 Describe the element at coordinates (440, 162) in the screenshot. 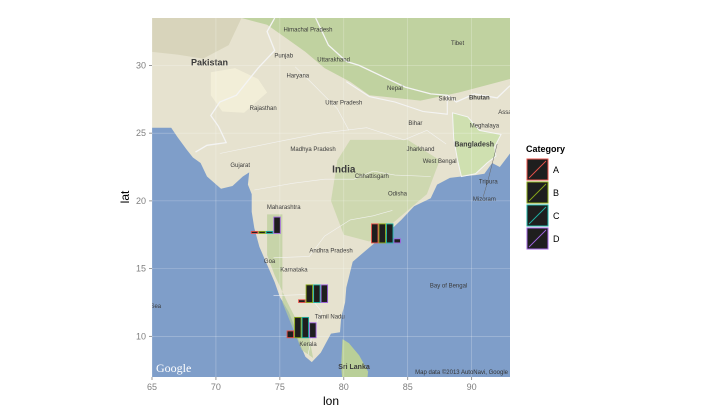

I see `place-label: West Bengal` at that location.